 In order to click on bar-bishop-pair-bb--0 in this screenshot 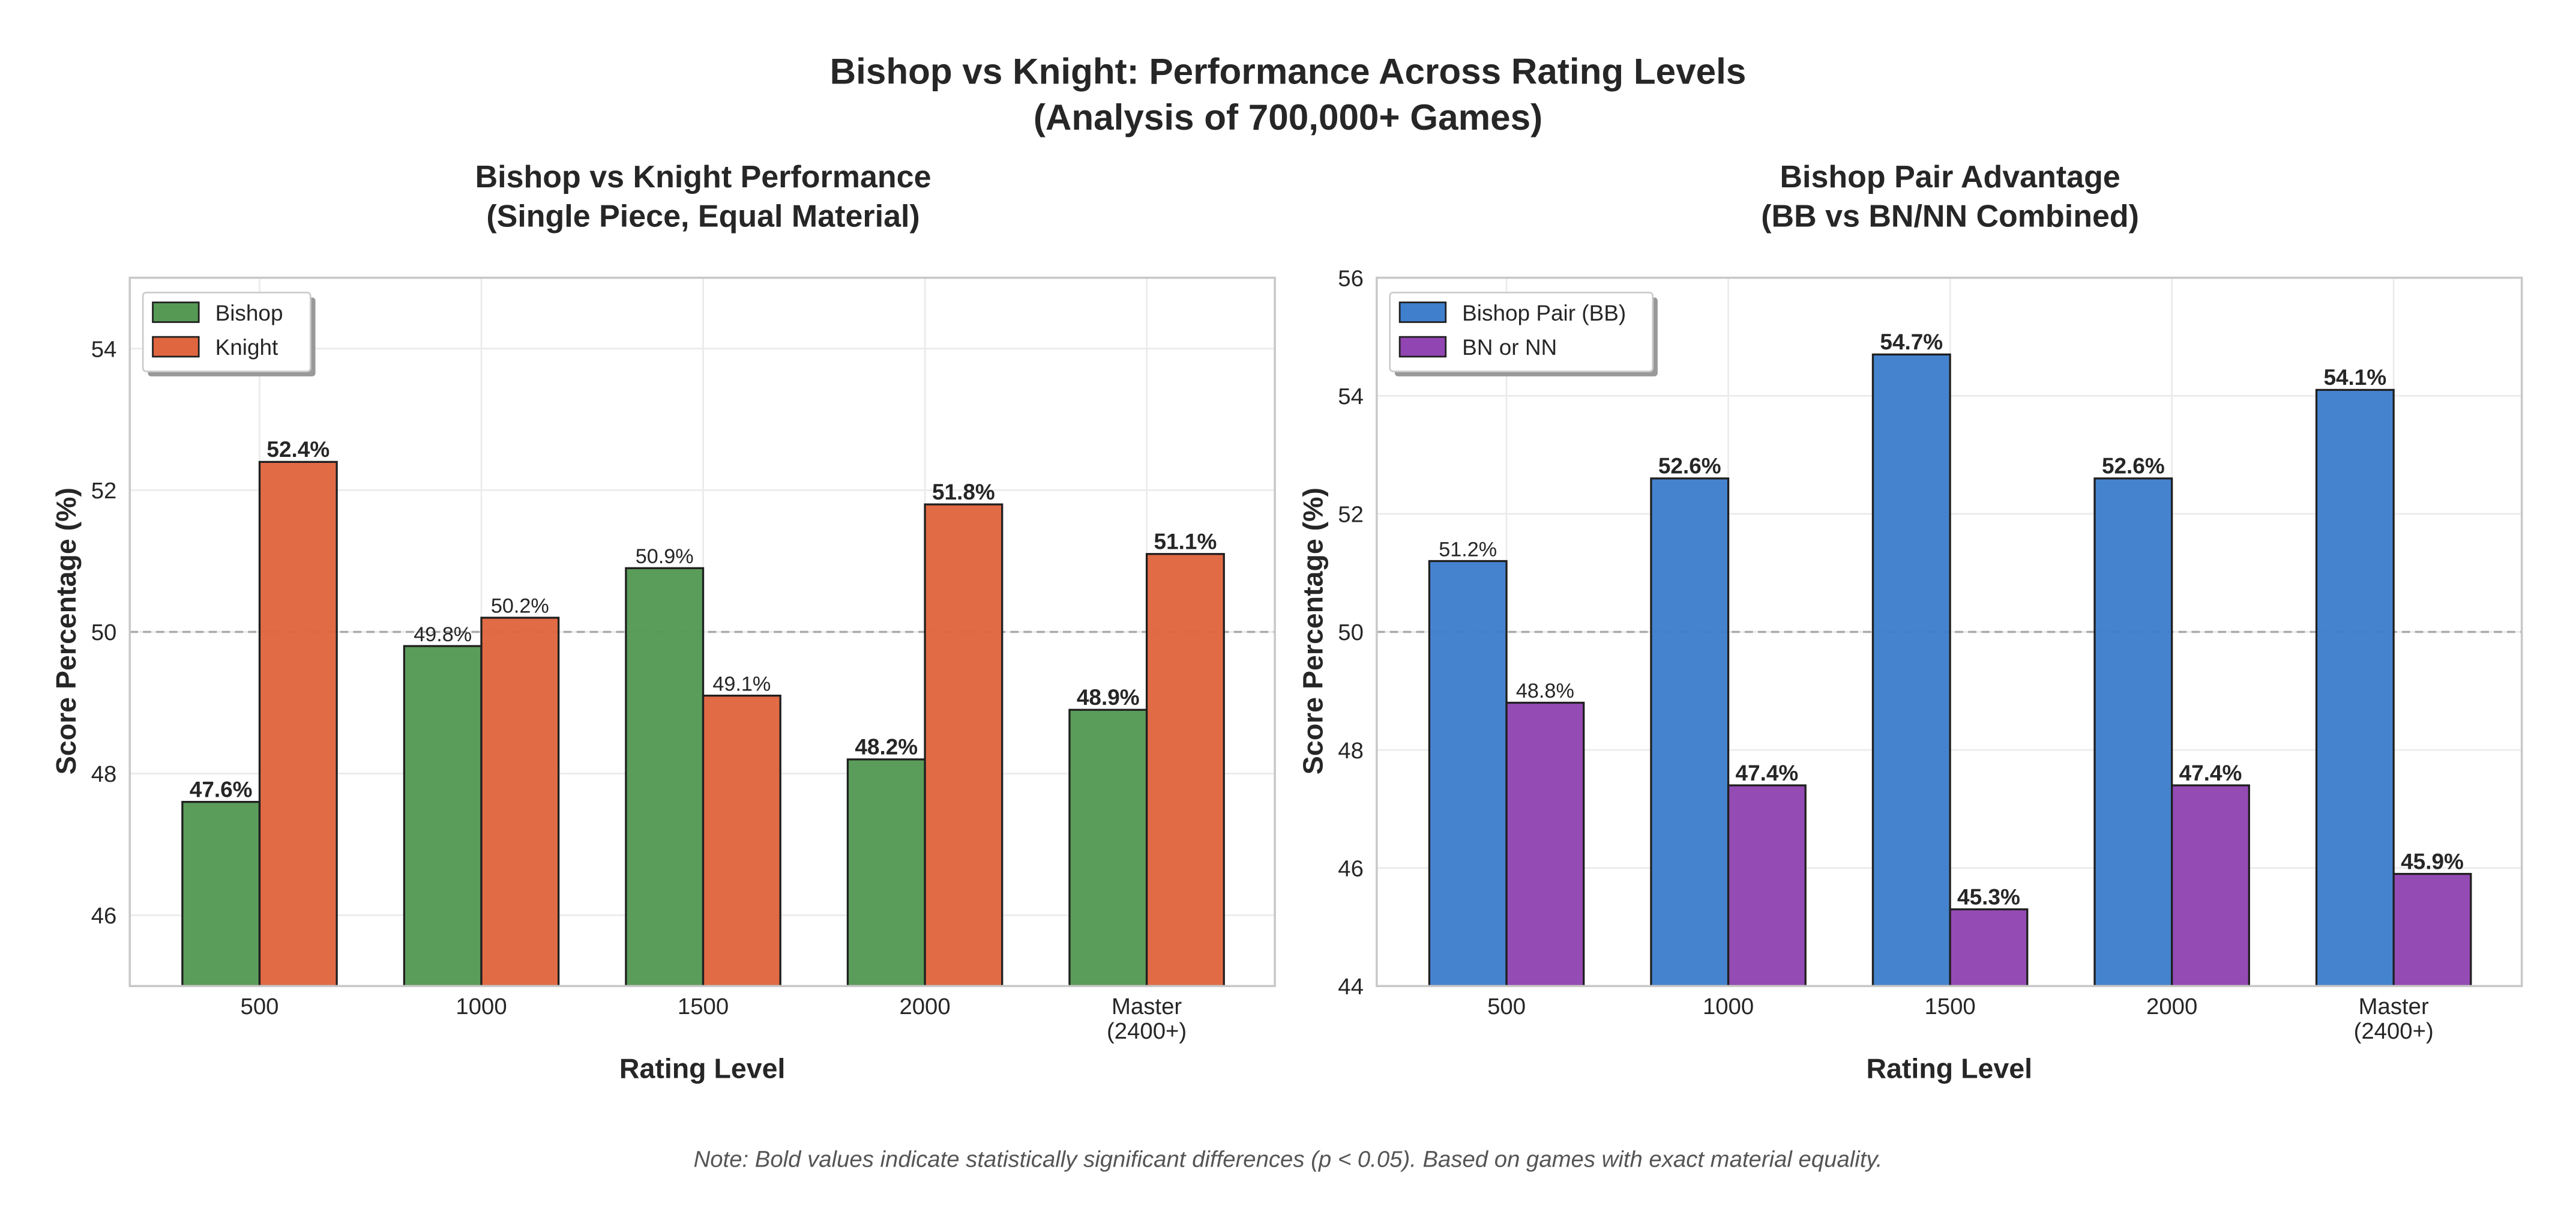, I will do `click(1468, 773)`.